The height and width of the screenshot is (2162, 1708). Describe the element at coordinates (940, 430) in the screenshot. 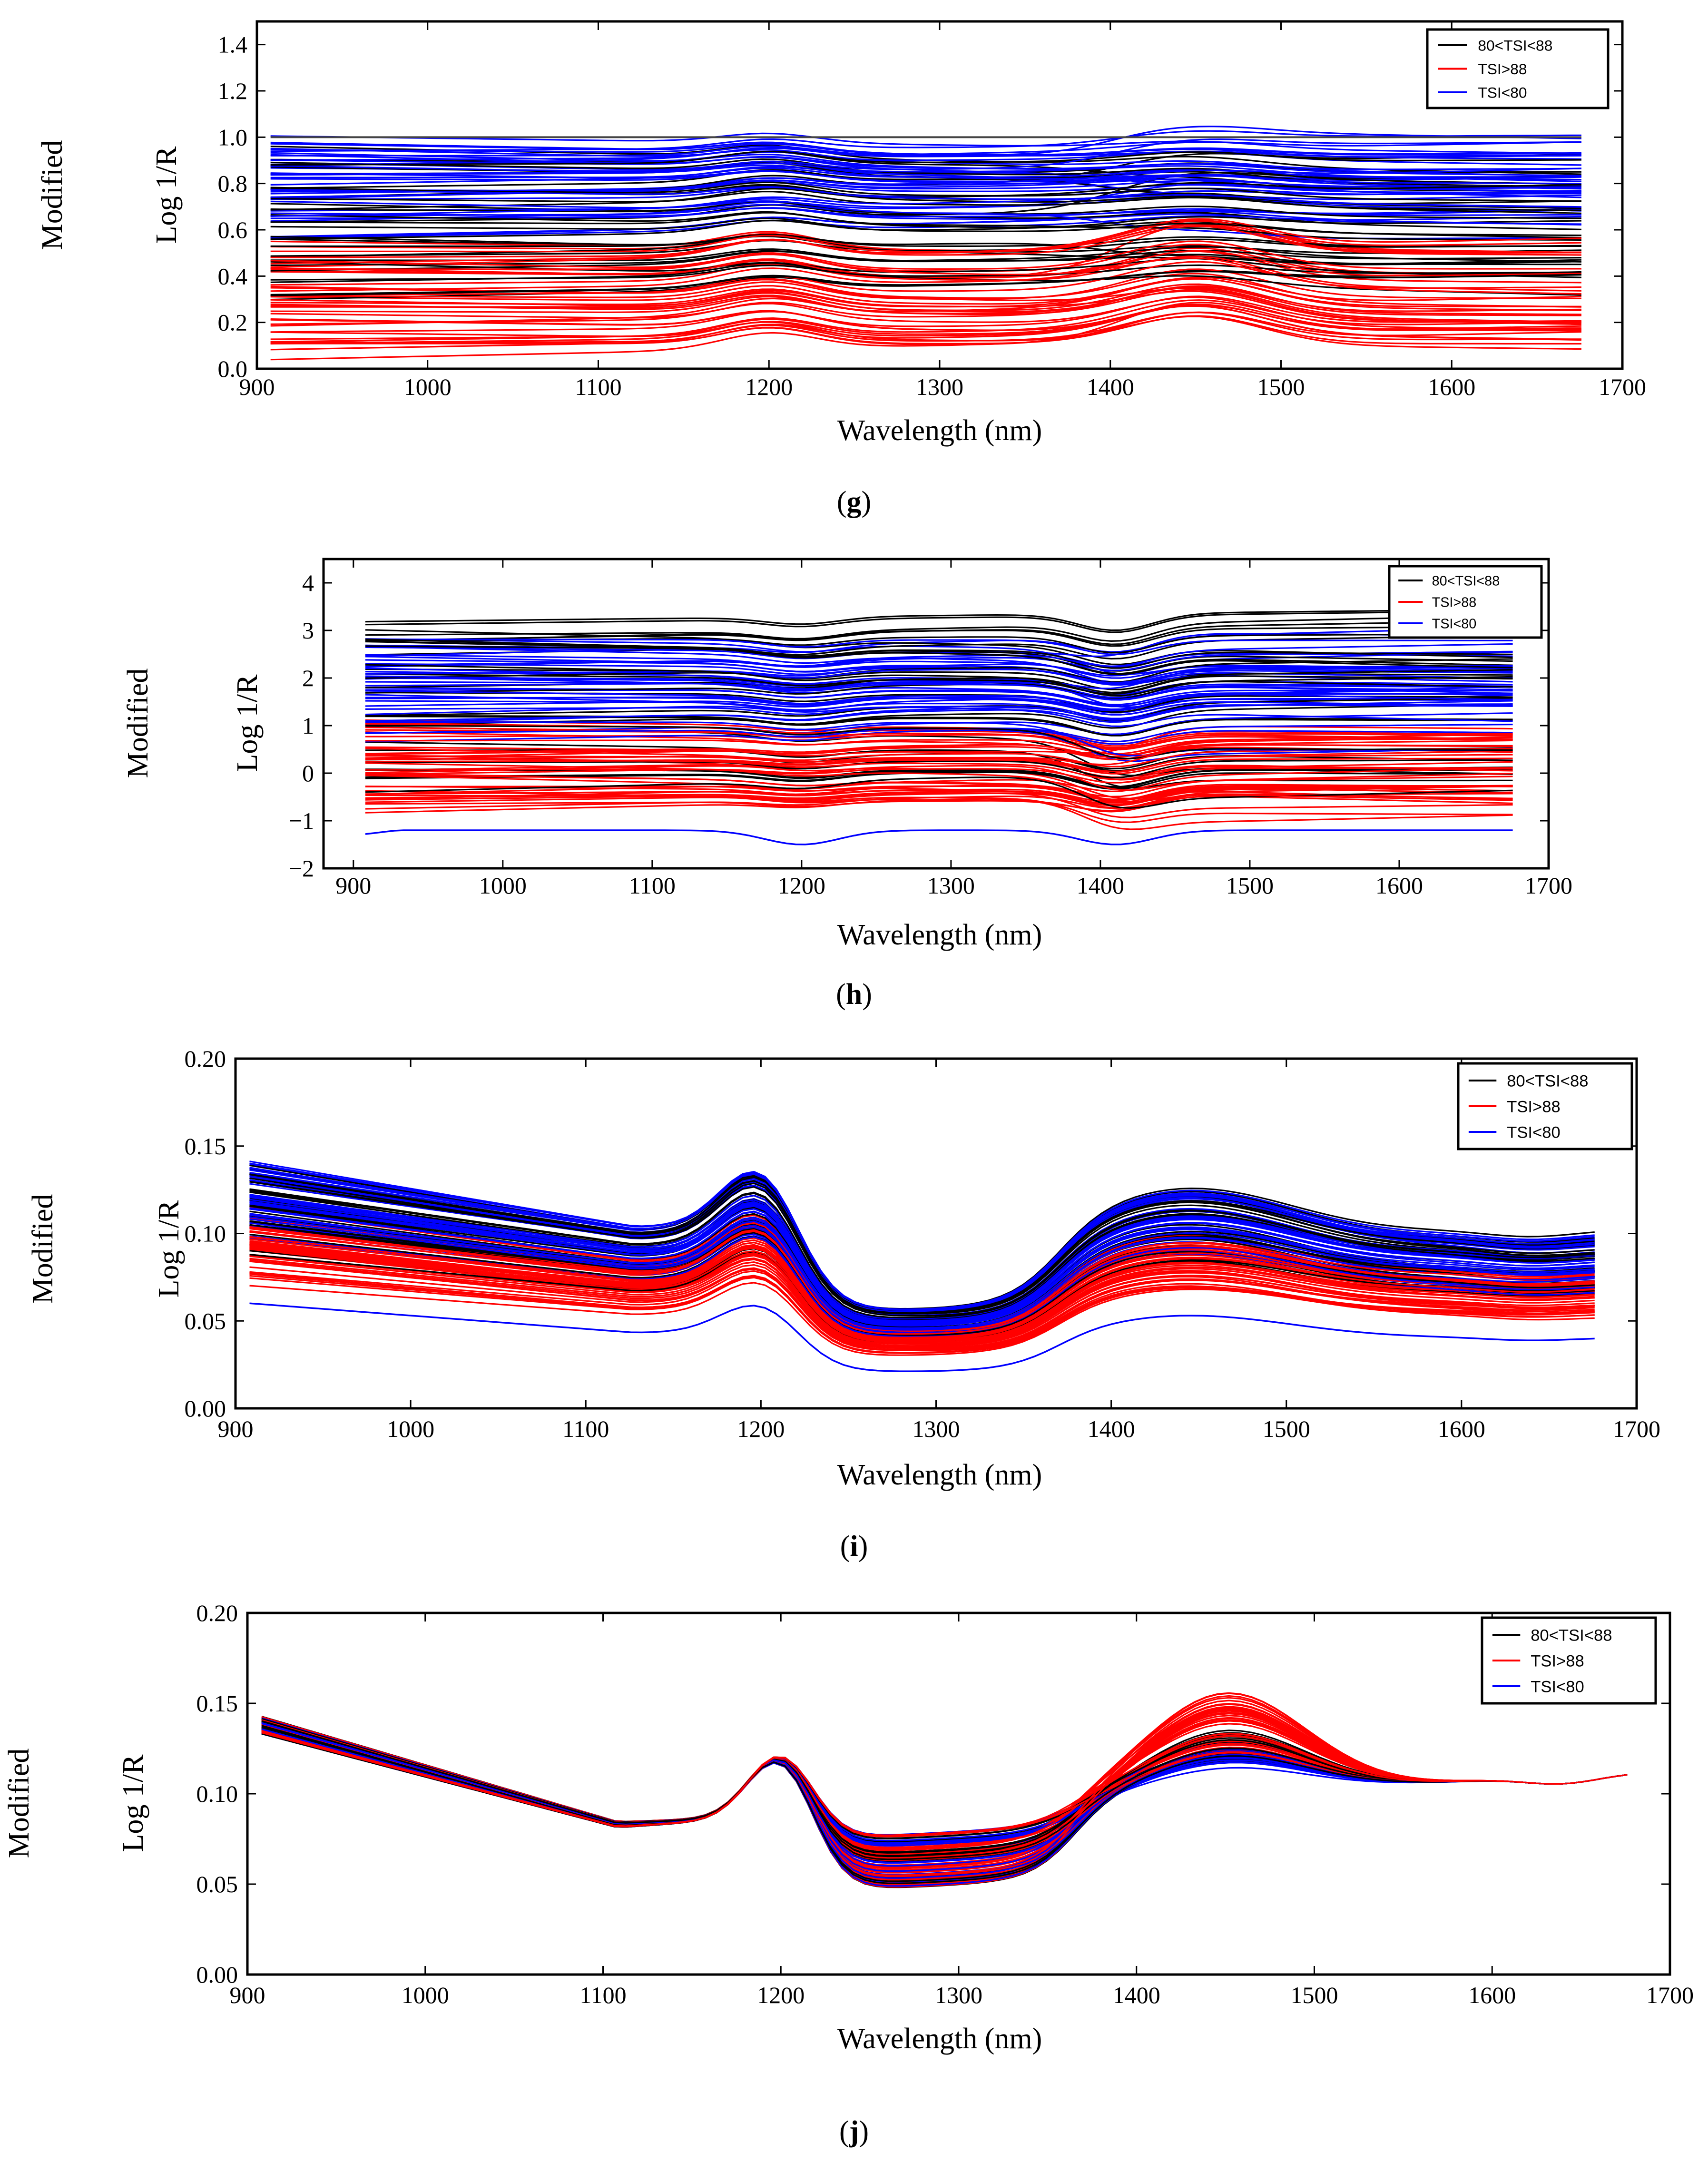

I see `x-axis-label: Wavelength (nm)` at that location.